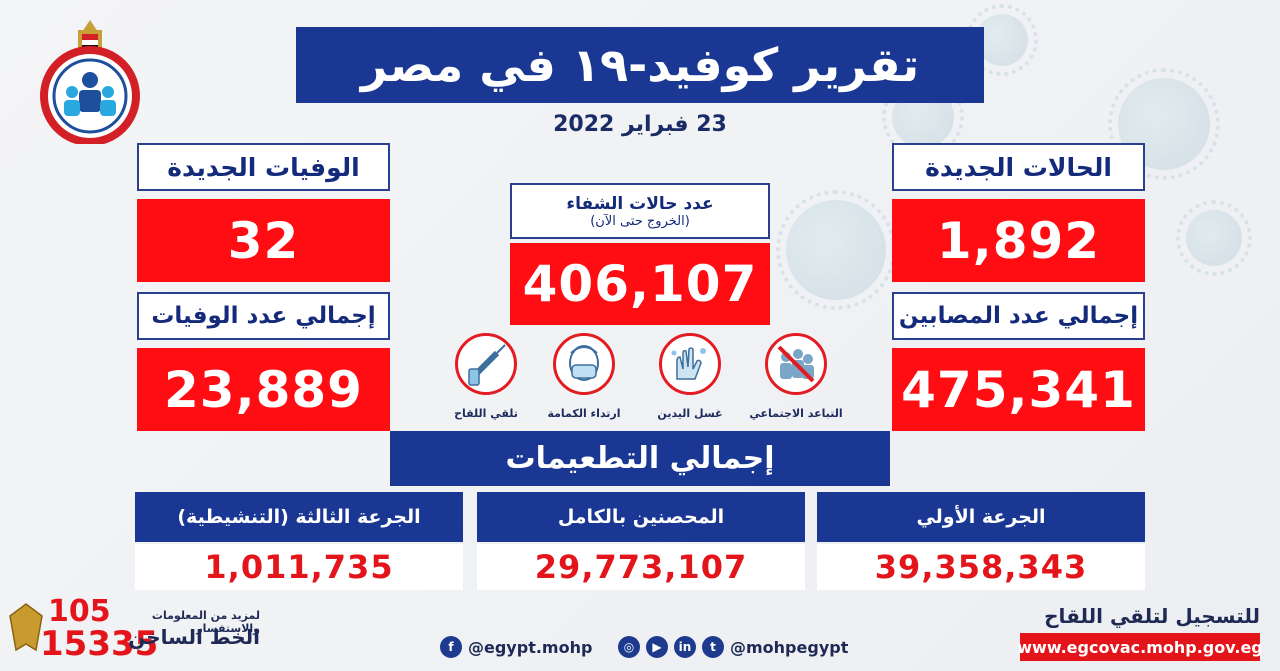 Image resolution: width=1280 pixels, height=671 pixels. What do you see at coordinates (263, 240) in the screenshot?
I see `new-deaths-value: 32` at bounding box center [263, 240].